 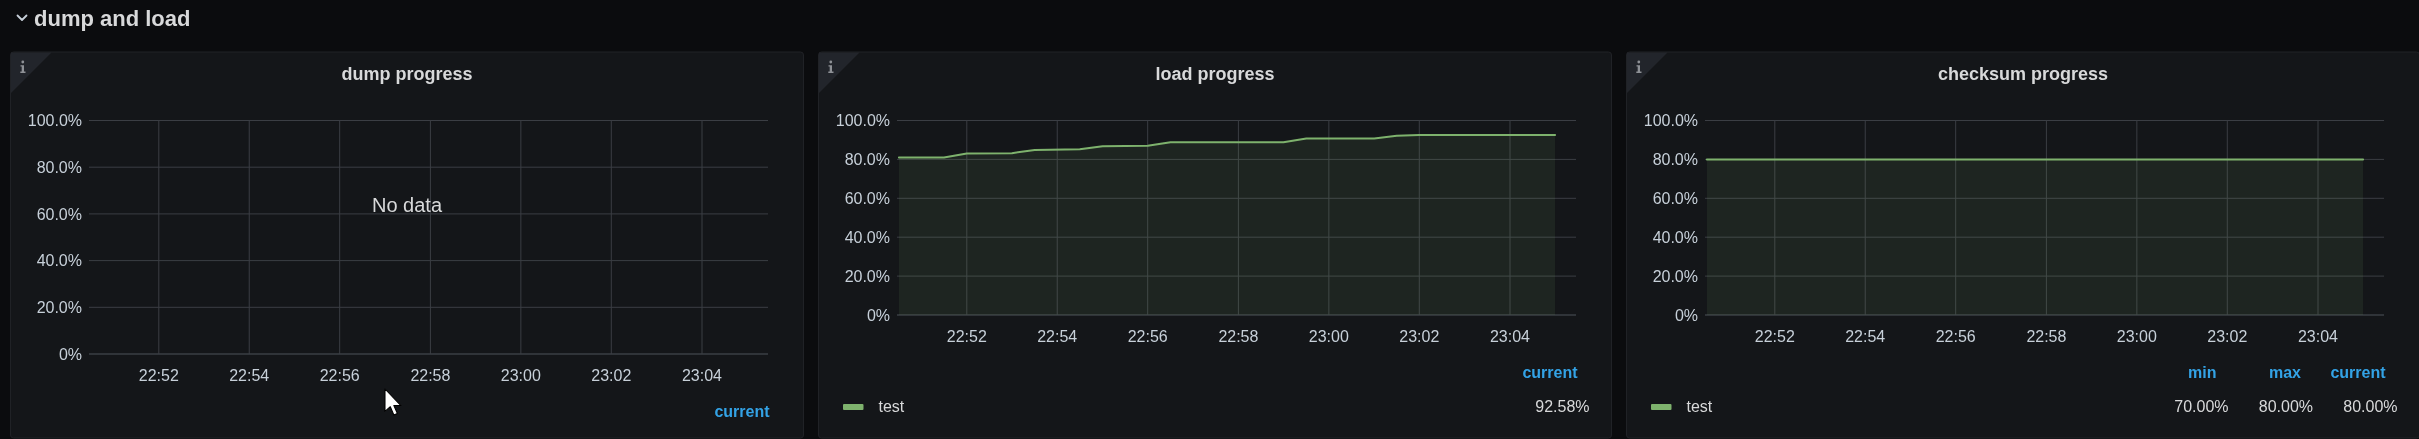 What do you see at coordinates (2023, 74) in the screenshot?
I see `chart-title: checksum progress` at bounding box center [2023, 74].